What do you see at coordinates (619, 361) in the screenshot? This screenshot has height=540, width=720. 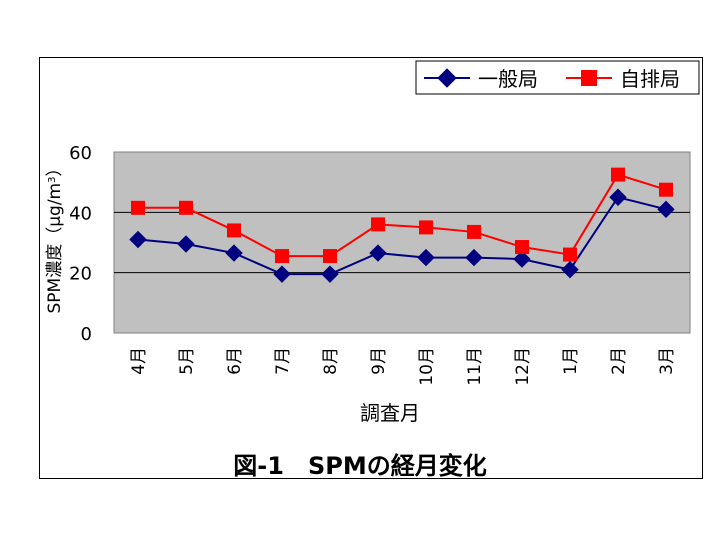 I see `x-tick-label: 2月` at bounding box center [619, 361].